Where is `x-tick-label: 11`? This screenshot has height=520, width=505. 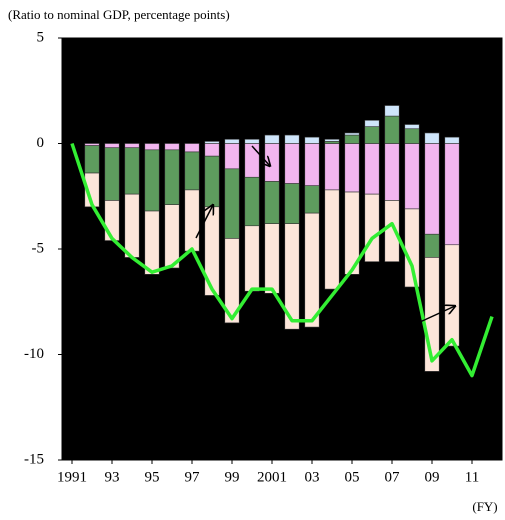 x-tick-label: 11 is located at coordinates (472, 477).